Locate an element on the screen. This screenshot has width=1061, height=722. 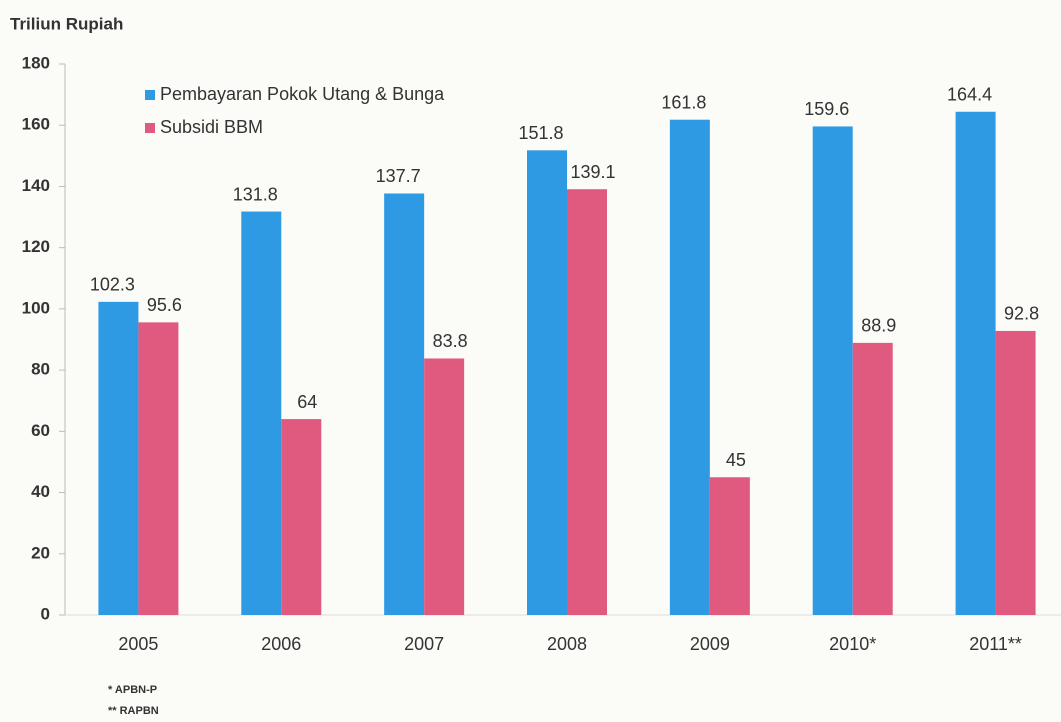
y-tick-label: 20 is located at coordinates (40, 552).